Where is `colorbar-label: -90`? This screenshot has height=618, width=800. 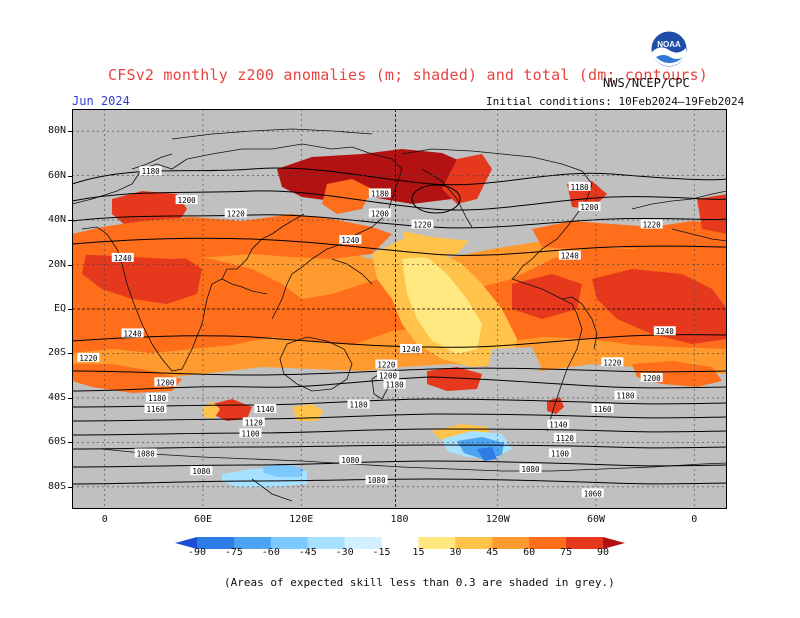
colorbar-label: -90 is located at coordinates (197, 552).